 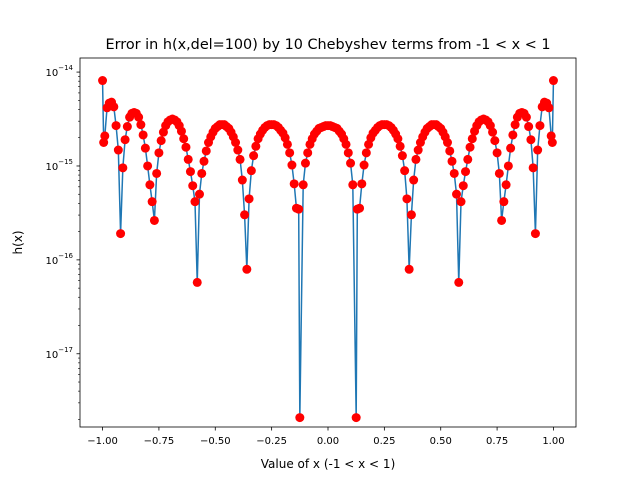 What do you see at coordinates (159, 441) in the screenshot?
I see `x-tick-label: −0.75` at bounding box center [159, 441].